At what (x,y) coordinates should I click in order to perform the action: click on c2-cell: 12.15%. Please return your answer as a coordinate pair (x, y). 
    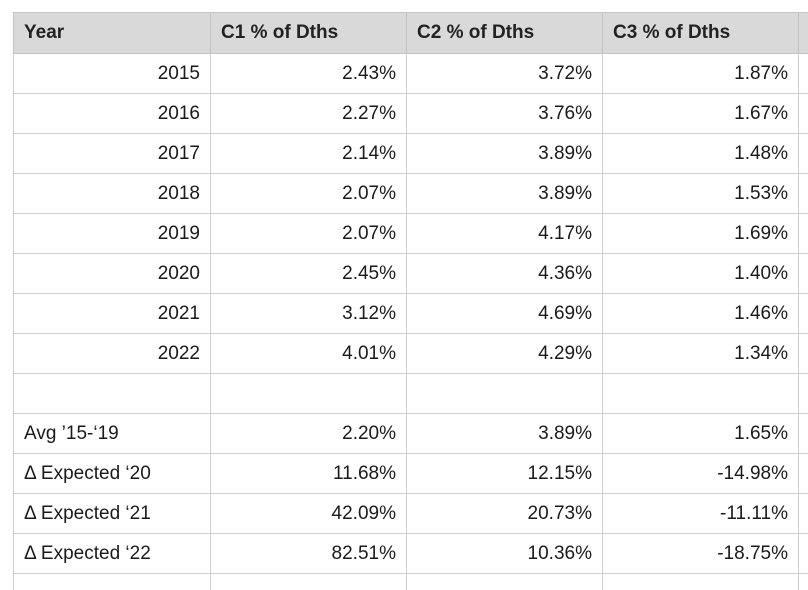
    Looking at the image, I should click on (504, 473).